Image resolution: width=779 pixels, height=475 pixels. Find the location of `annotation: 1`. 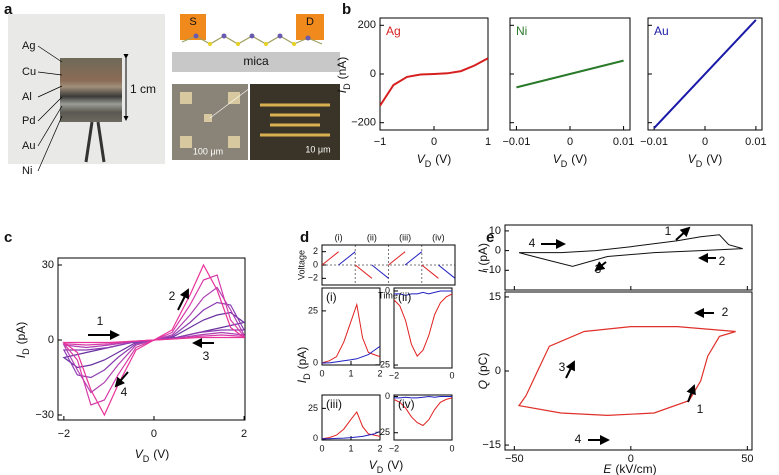

annotation: 1 is located at coordinates (700, 409).